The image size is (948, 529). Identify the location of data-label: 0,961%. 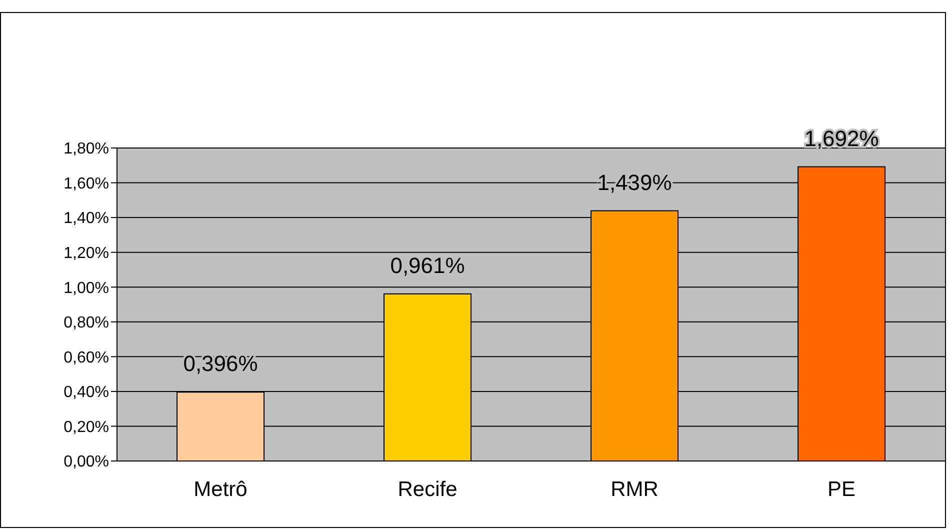
(427, 265).